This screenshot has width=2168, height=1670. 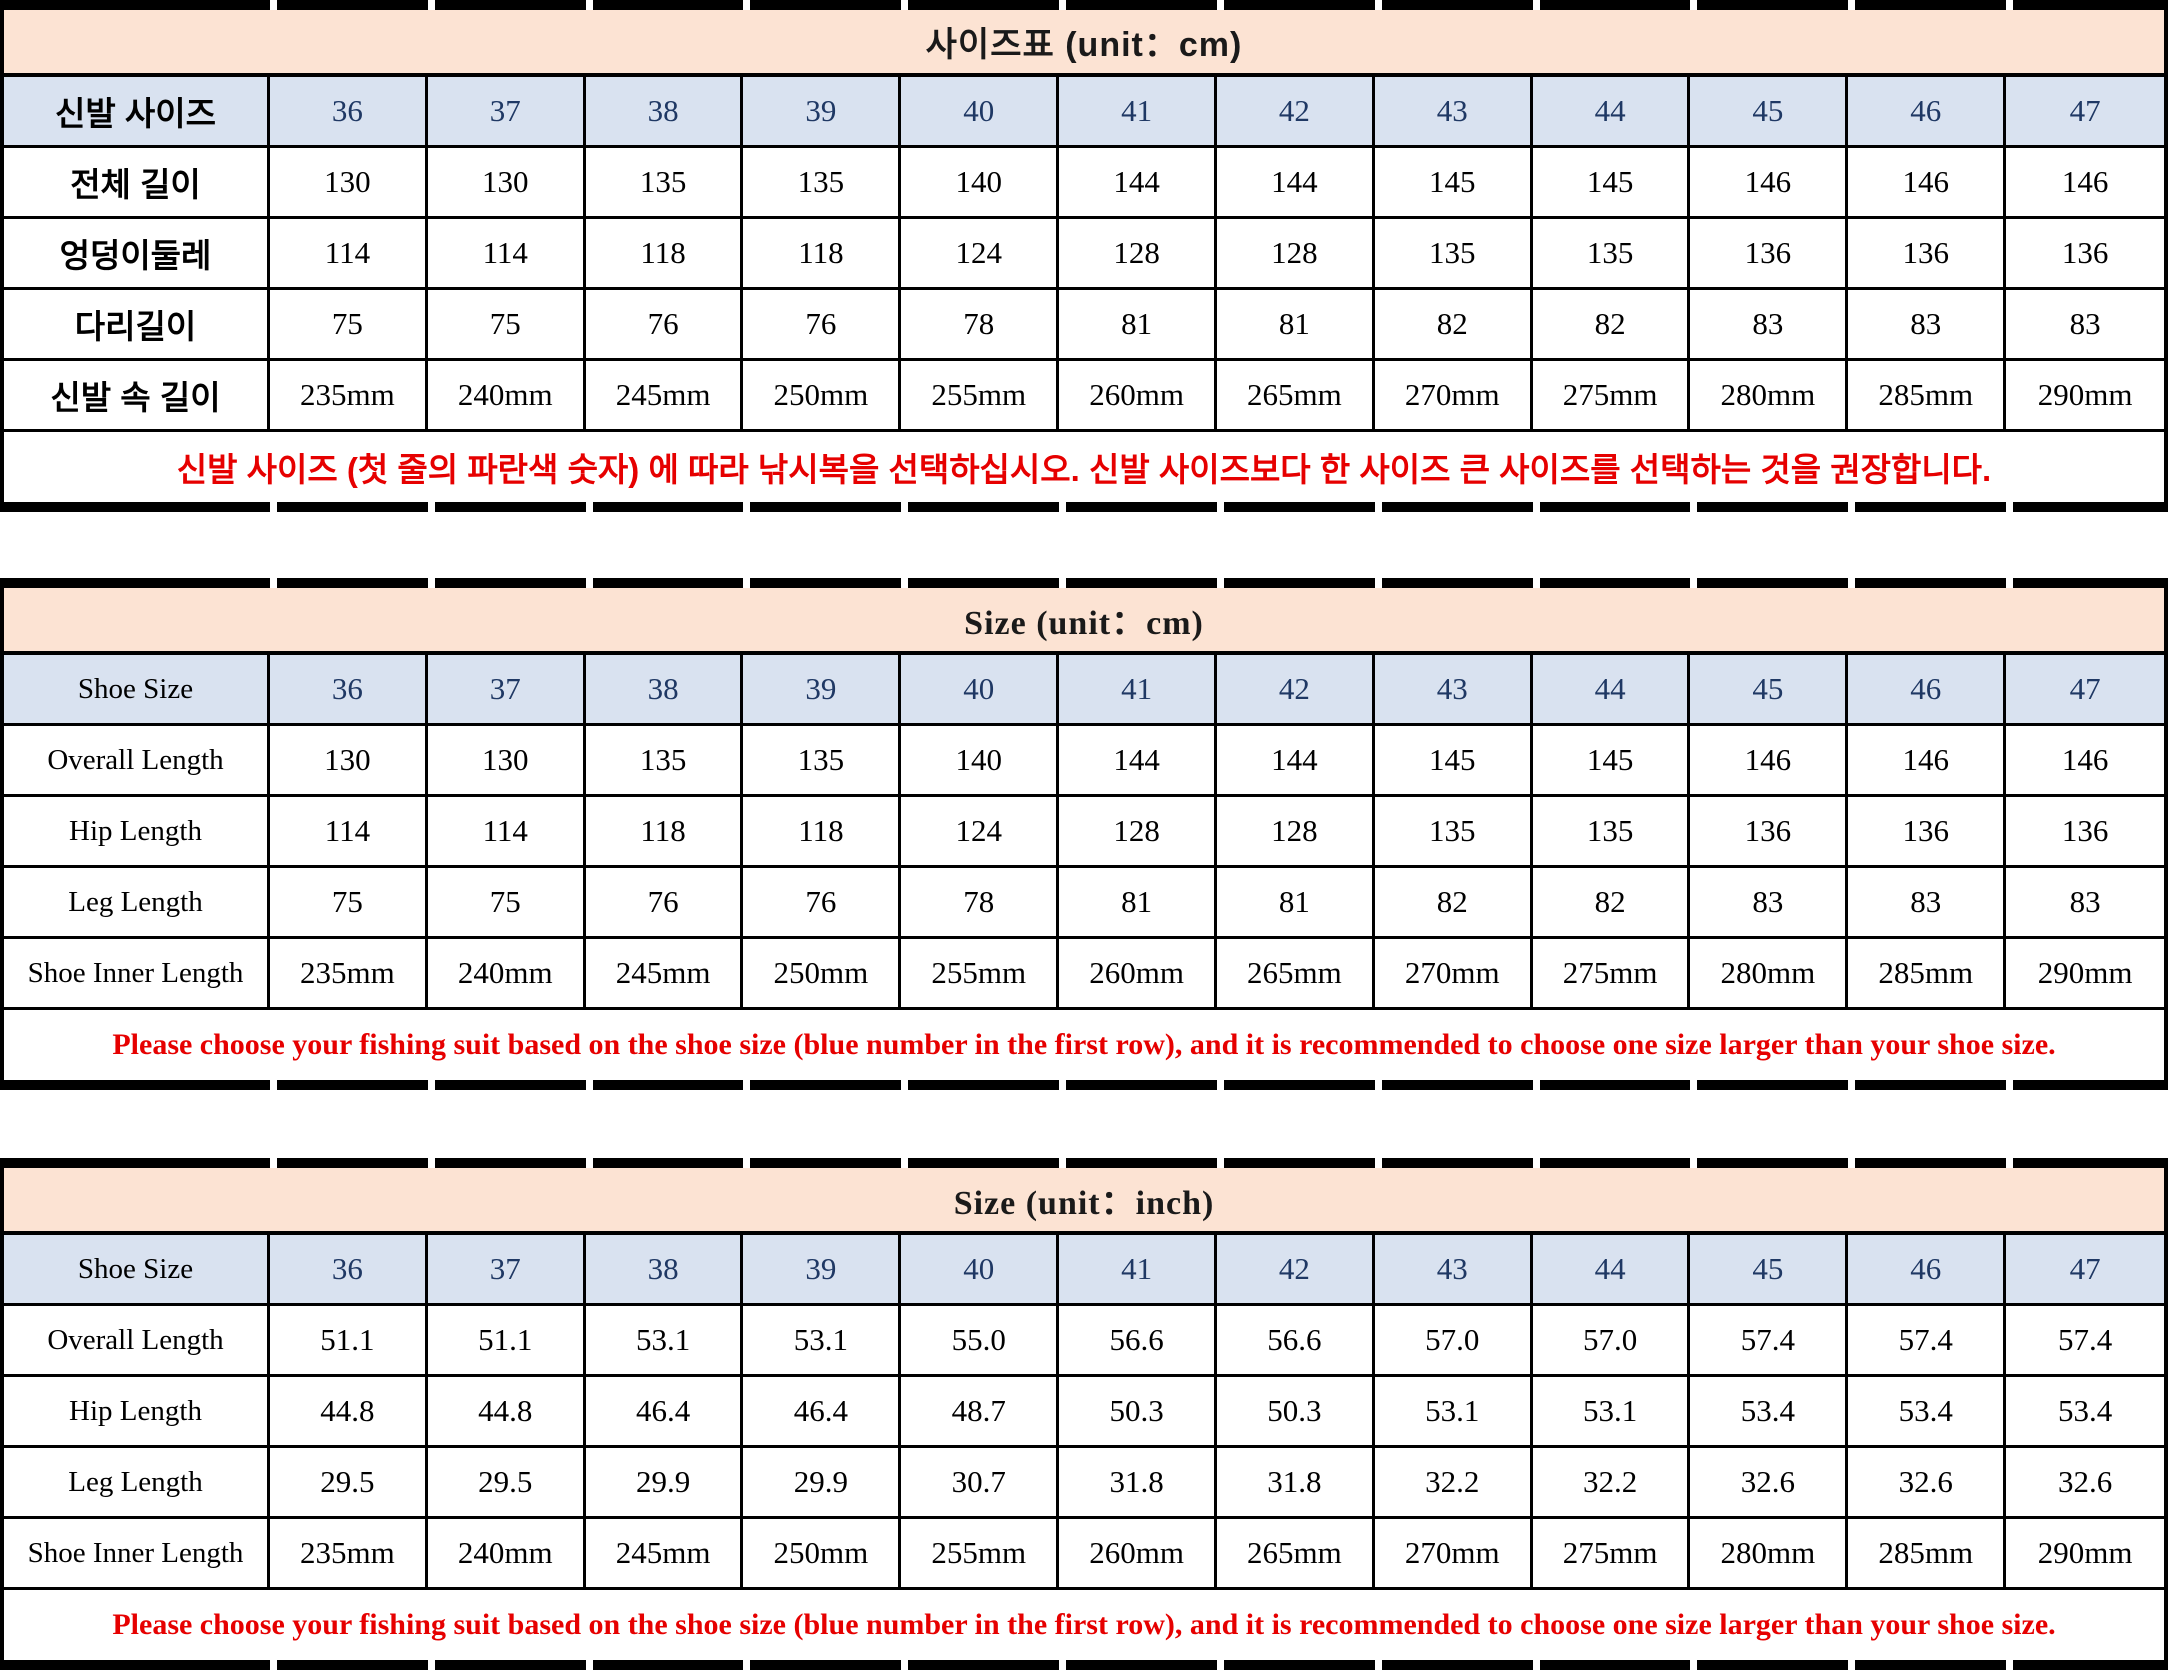 What do you see at coordinates (1927, 325) in the screenshot?
I see `measurement-value: 83` at bounding box center [1927, 325].